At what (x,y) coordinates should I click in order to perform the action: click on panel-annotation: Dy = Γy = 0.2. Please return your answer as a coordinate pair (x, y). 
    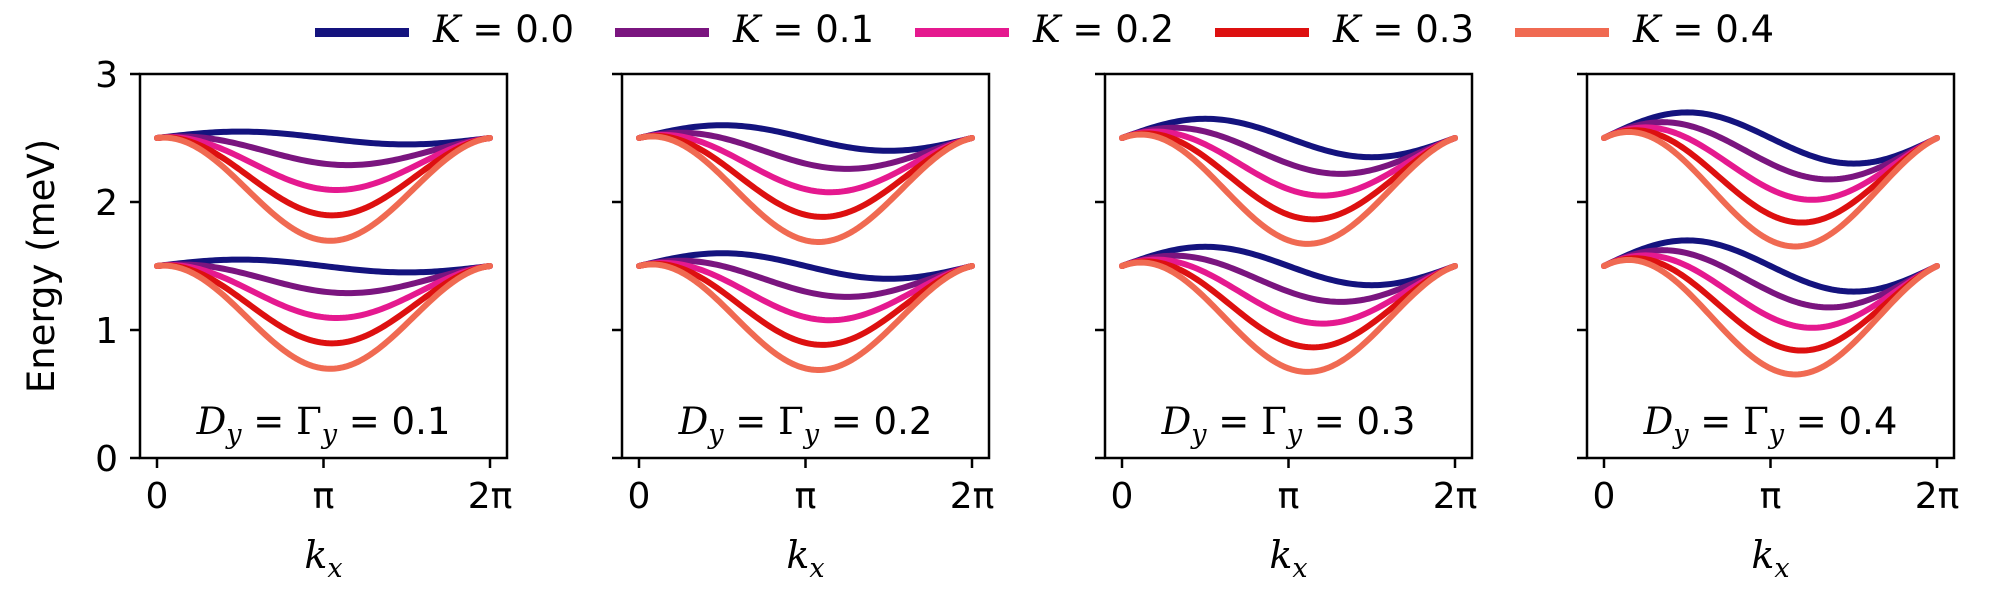
    Looking at the image, I should click on (805, 425).